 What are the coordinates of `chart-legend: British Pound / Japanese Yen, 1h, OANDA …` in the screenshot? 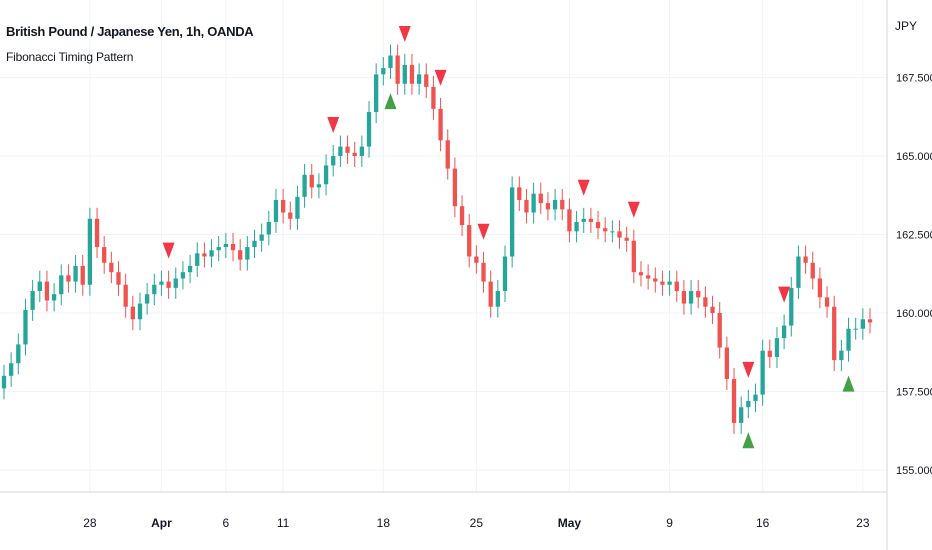 It's located at (130, 44).